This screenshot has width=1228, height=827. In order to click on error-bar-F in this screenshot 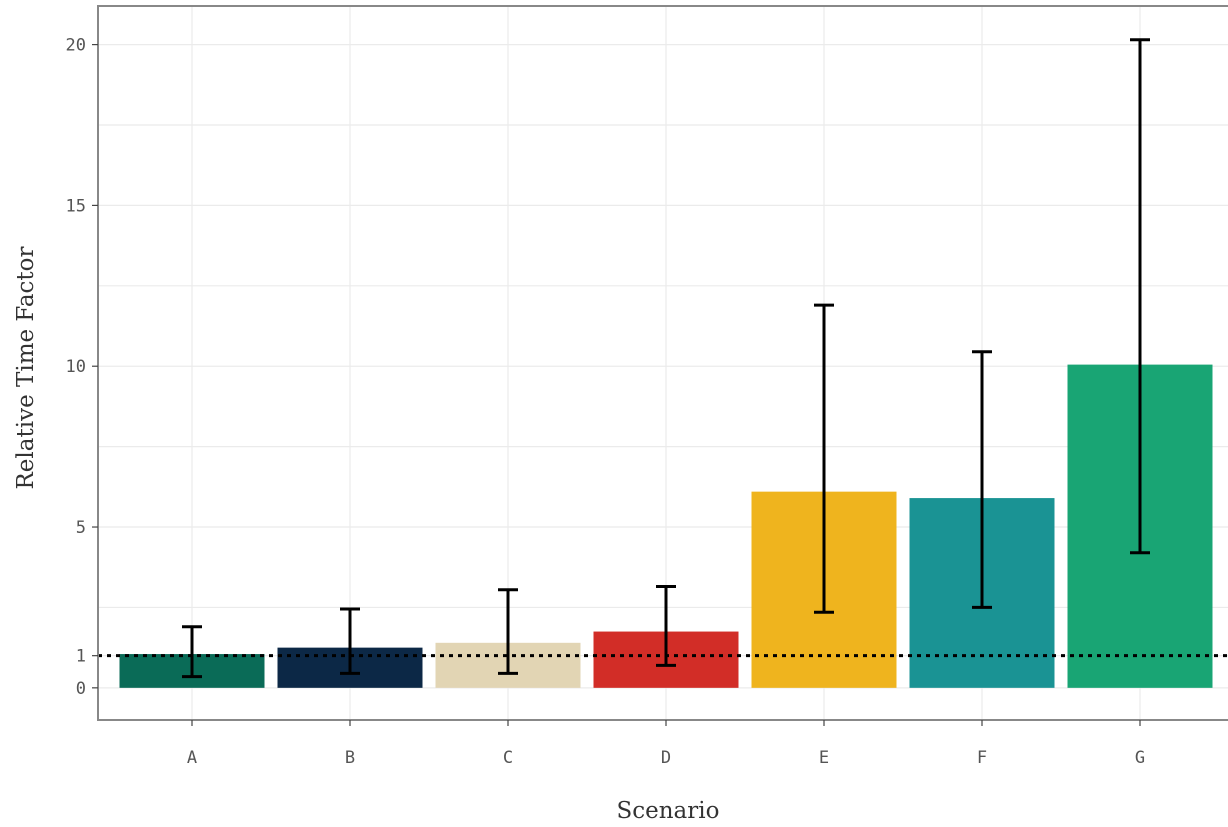, I will do `click(982, 479)`.